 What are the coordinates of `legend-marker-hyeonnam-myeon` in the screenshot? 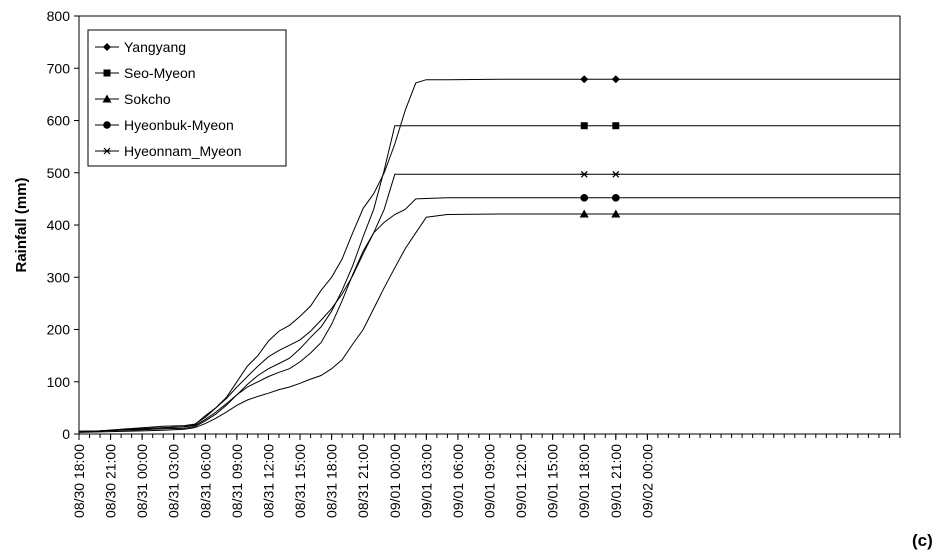 It's located at (107, 151).